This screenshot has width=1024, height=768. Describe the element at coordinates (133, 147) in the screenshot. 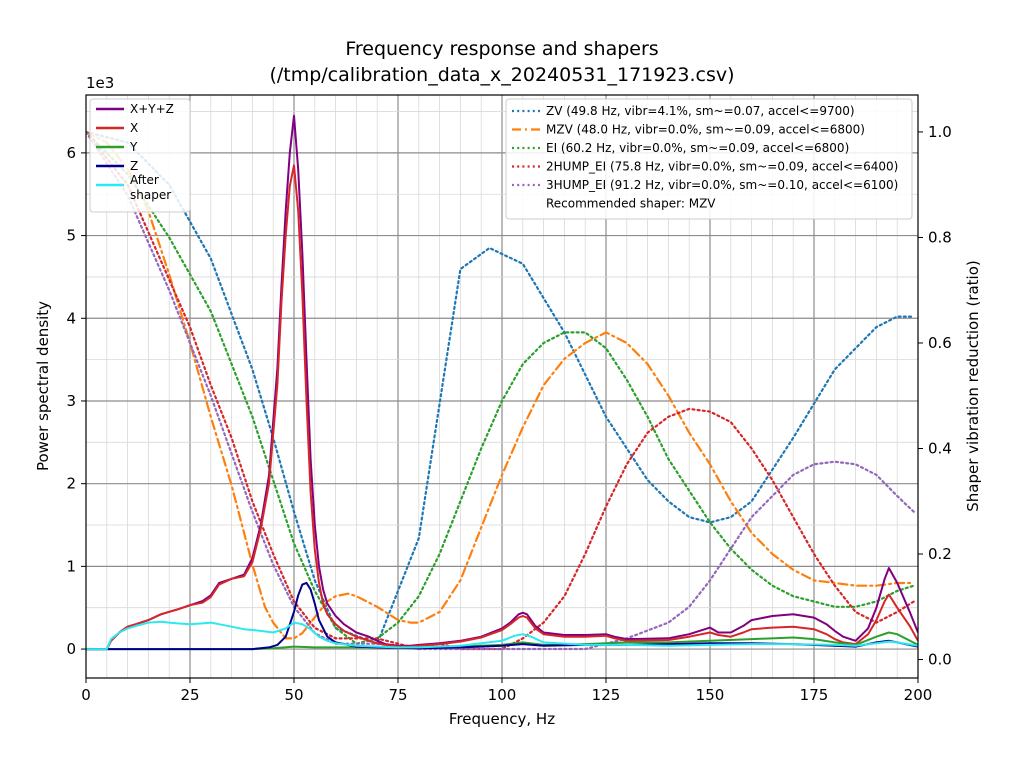

I see `legend-psd-label: Y` at that location.